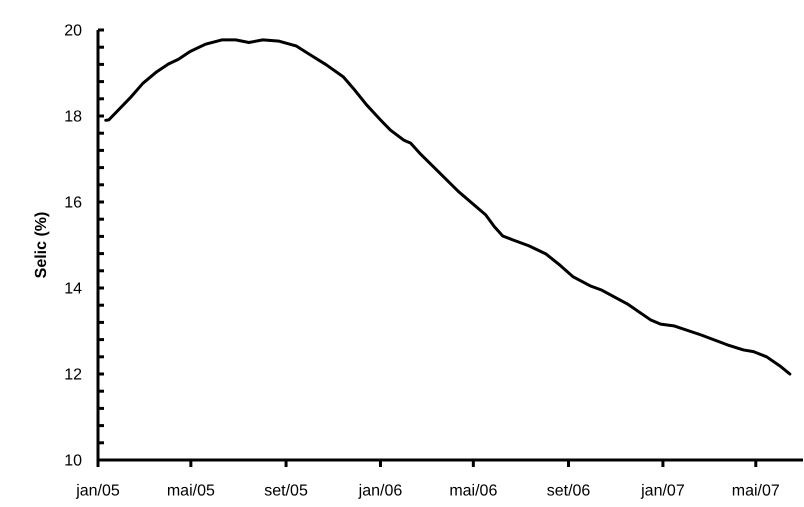  Describe the element at coordinates (73, 203) in the screenshot. I see `y-tick-label: 16` at that location.